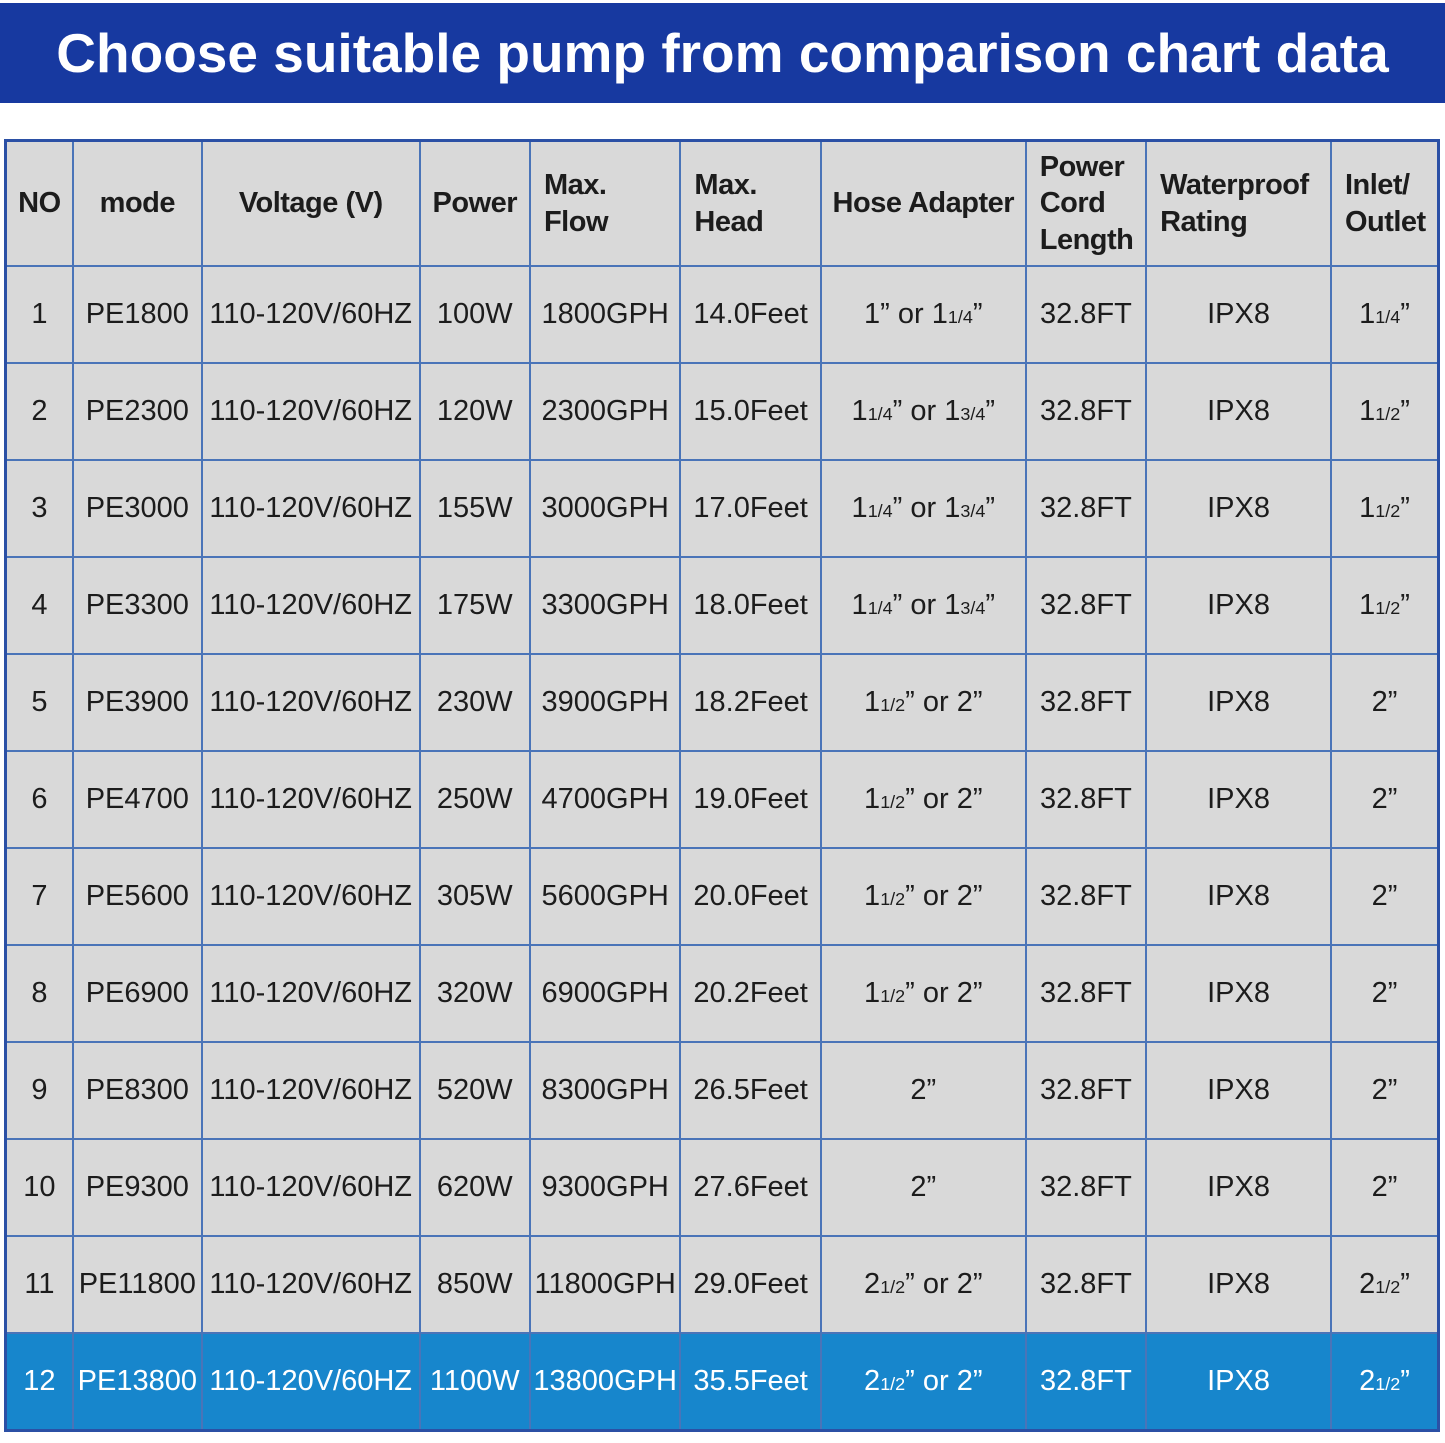 The height and width of the screenshot is (1443, 1445). I want to click on cell-power: 520W, so click(474, 1090).